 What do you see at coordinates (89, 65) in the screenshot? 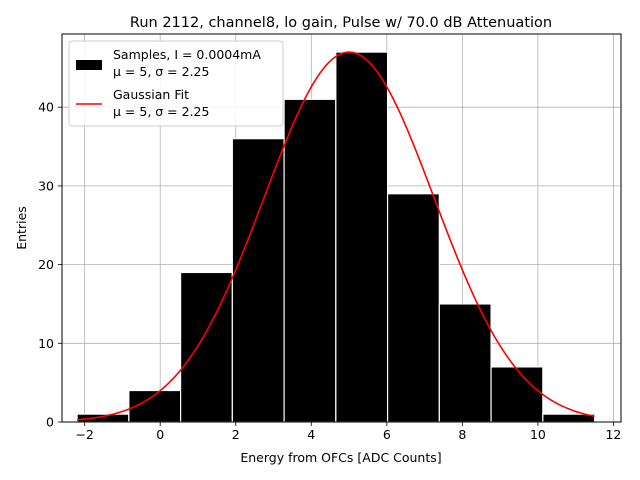
I see `legend-histogram-swatch` at bounding box center [89, 65].